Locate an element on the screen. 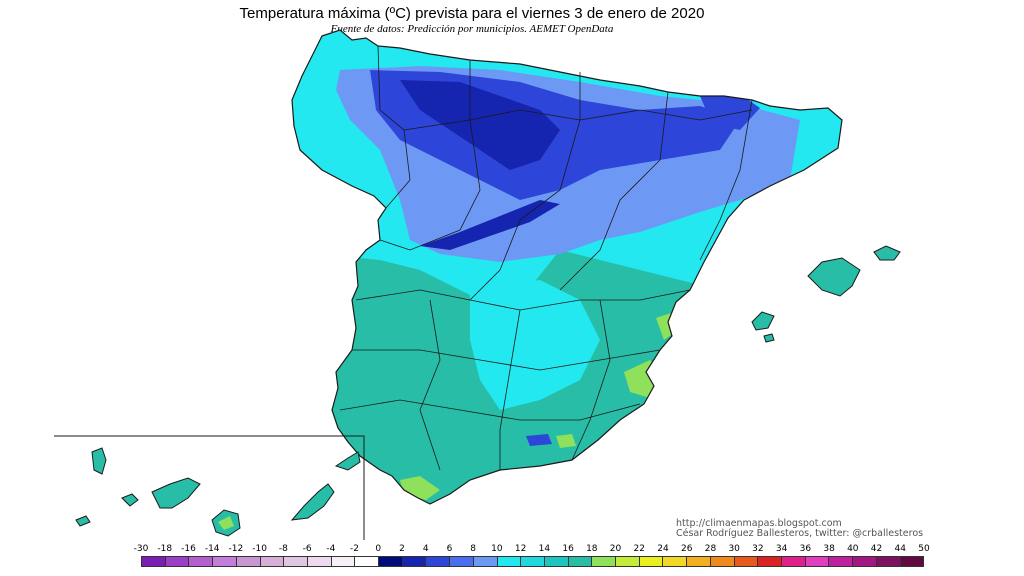  legend-tick-label: 50 is located at coordinates (924, 549).